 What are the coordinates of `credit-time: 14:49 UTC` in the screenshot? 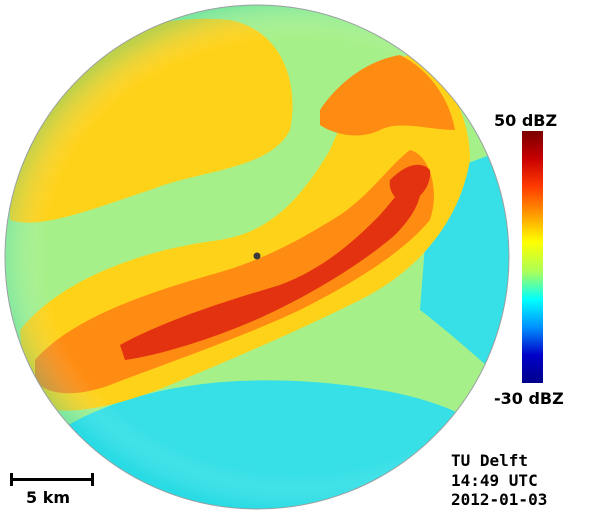 It's located at (494, 480).